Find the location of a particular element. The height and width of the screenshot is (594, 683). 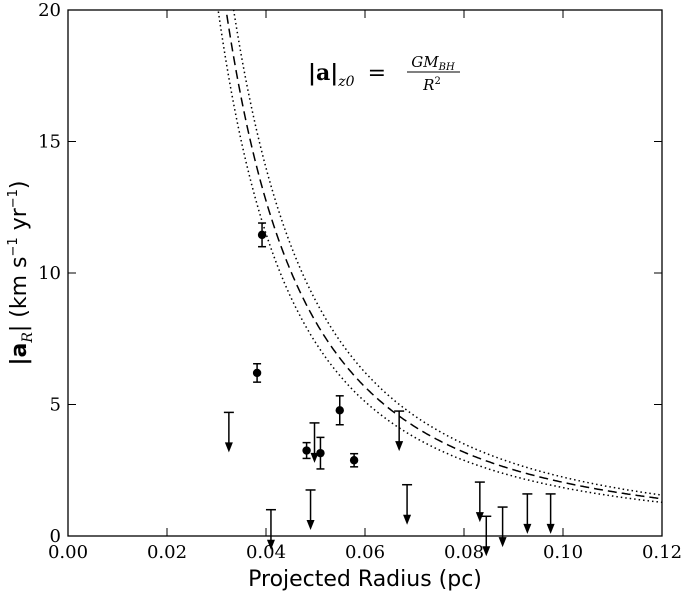

x-tick-label: 0.04 is located at coordinates (266, 552).